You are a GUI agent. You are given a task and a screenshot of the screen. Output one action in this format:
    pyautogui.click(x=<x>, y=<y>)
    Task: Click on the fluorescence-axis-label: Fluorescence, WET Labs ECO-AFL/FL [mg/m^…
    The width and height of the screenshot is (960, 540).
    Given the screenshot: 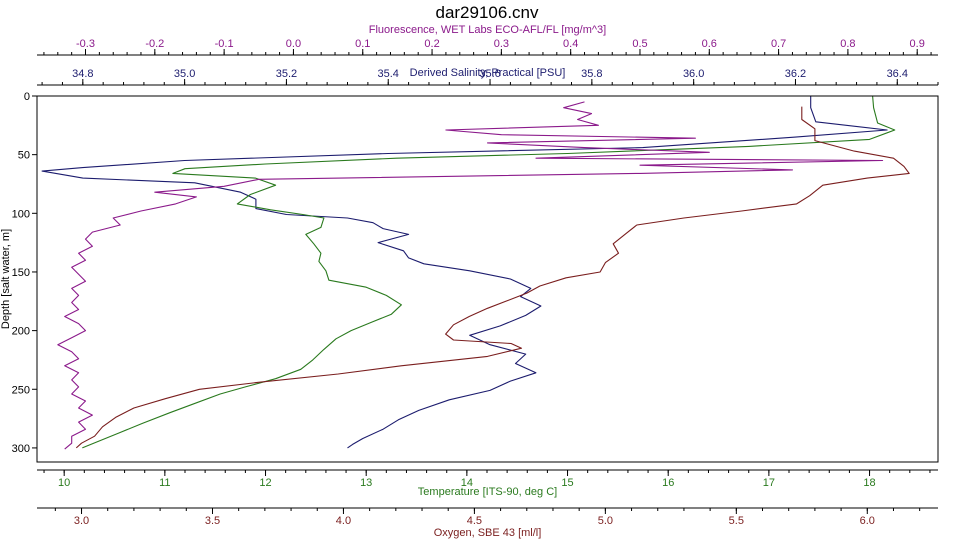 What is the action you would take?
    pyautogui.click(x=487, y=30)
    